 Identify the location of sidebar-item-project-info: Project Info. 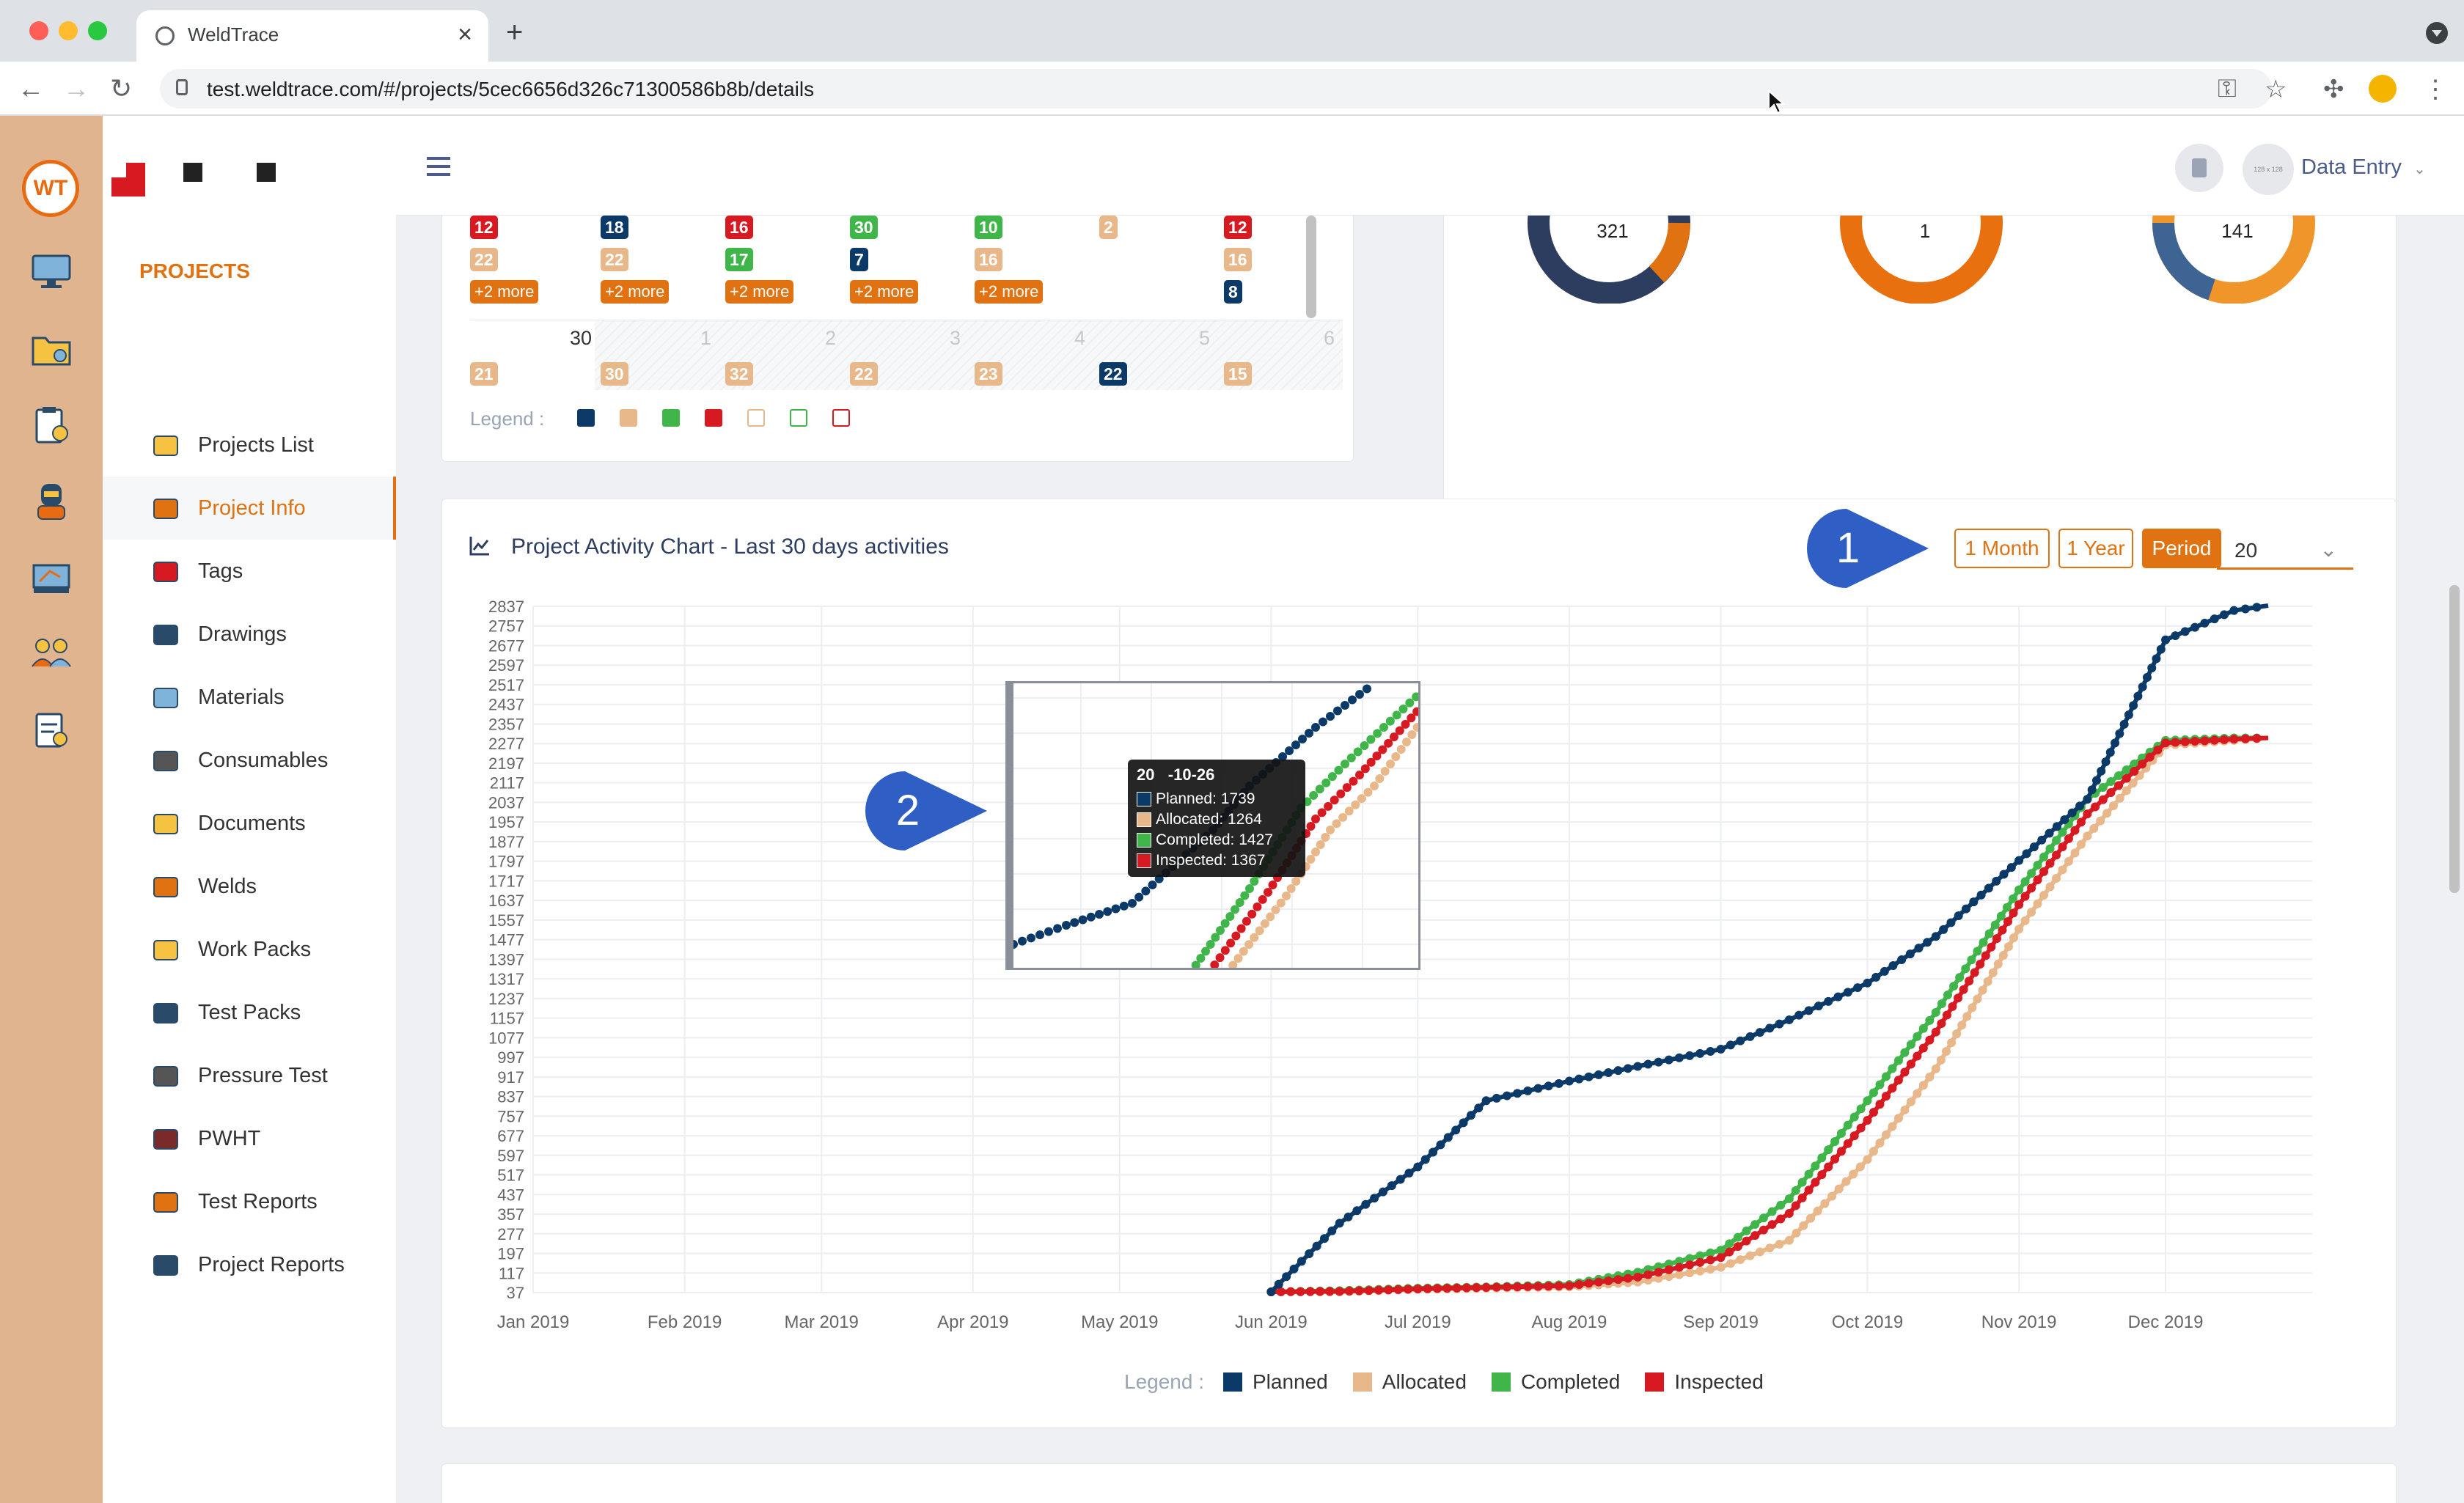
(249, 509).